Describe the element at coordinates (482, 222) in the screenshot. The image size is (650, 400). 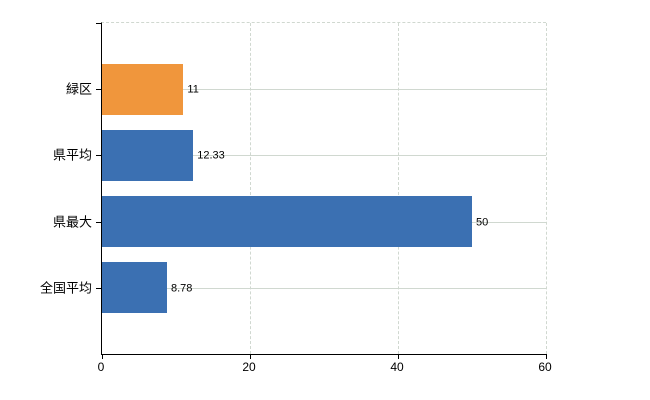
I see `bar-value-label: 50` at that location.